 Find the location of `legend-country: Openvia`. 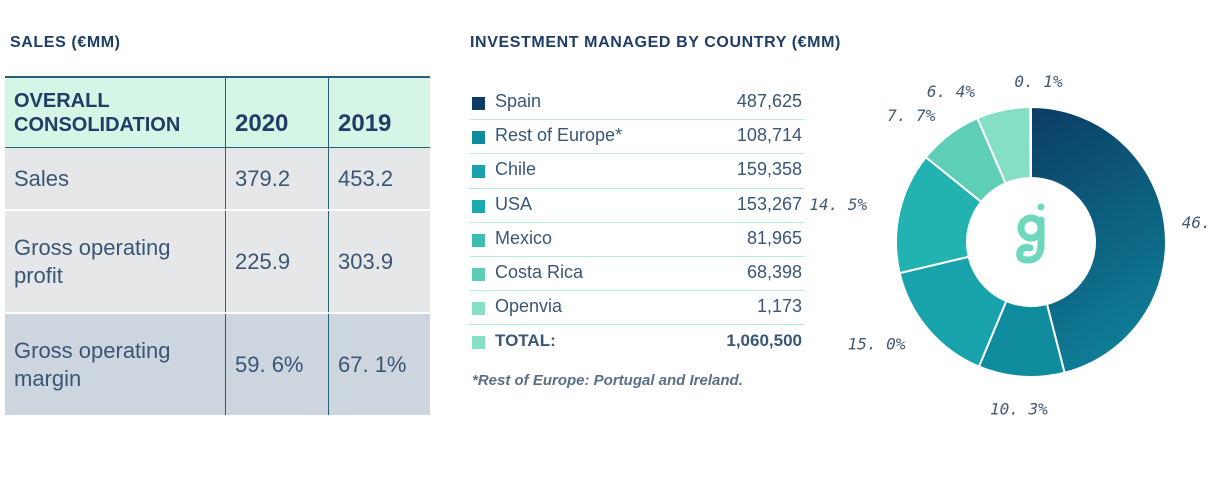

legend-country: Openvia is located at coordinates (529, 306).